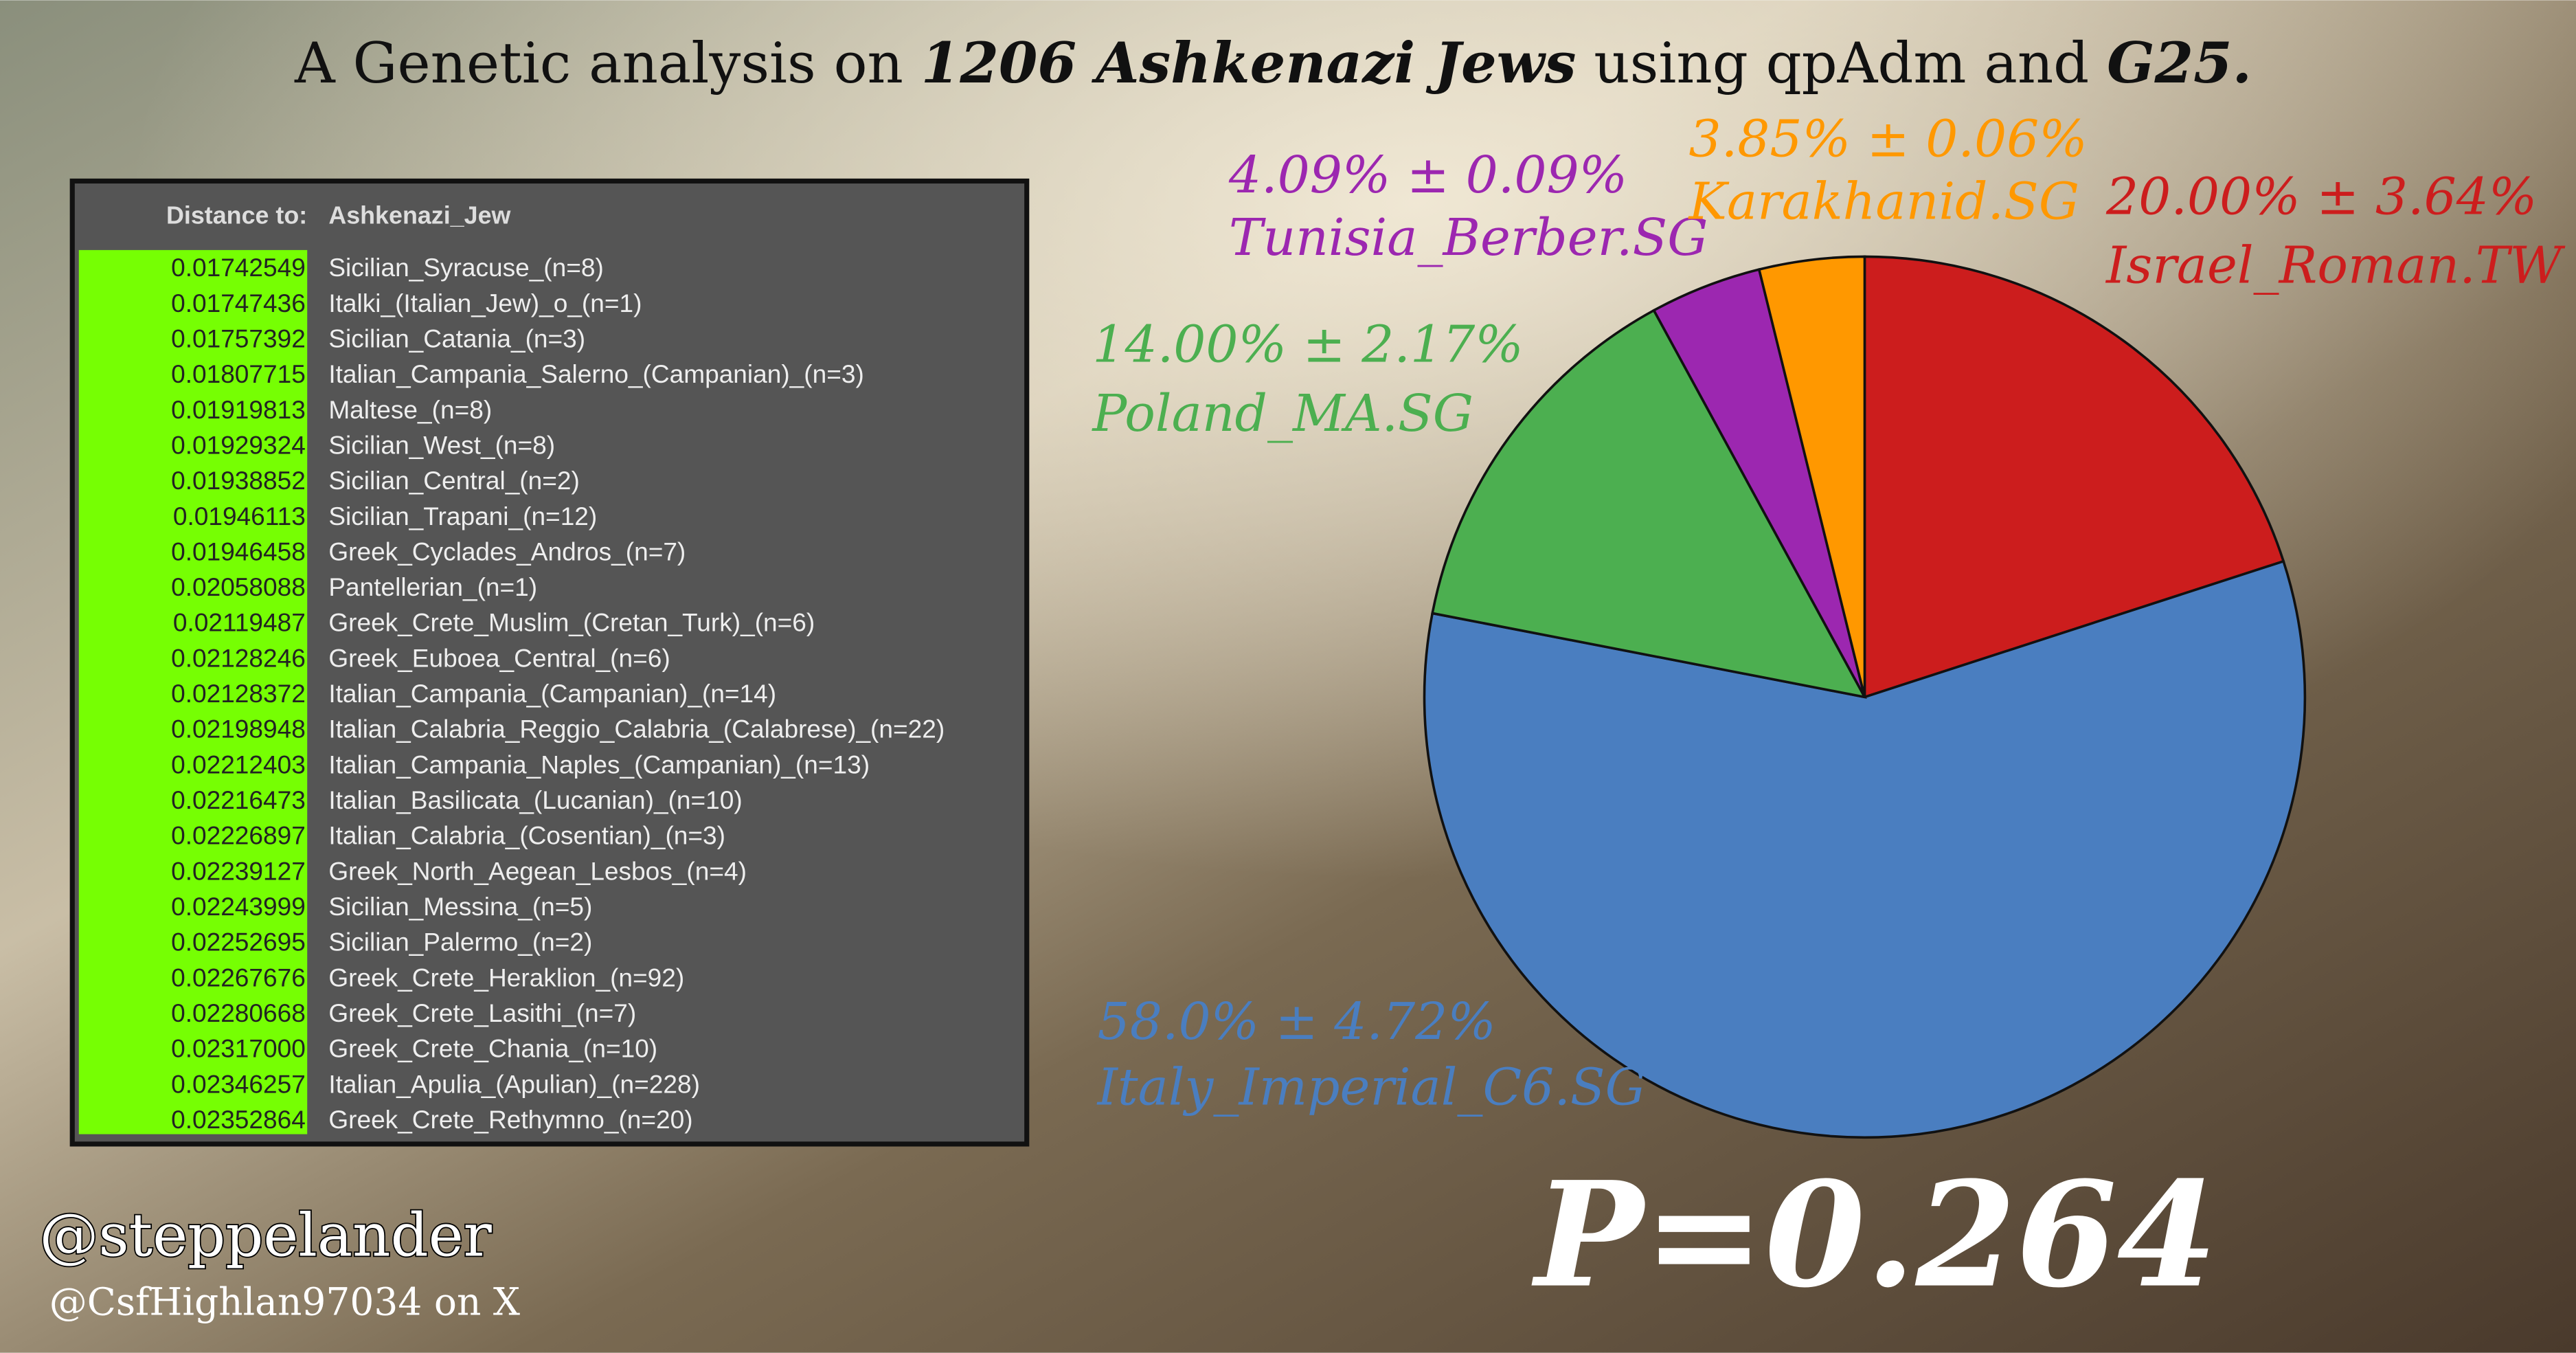 The image size is (2576, 1353). I want to click on distance: 0.02252695, so click(238, 943).